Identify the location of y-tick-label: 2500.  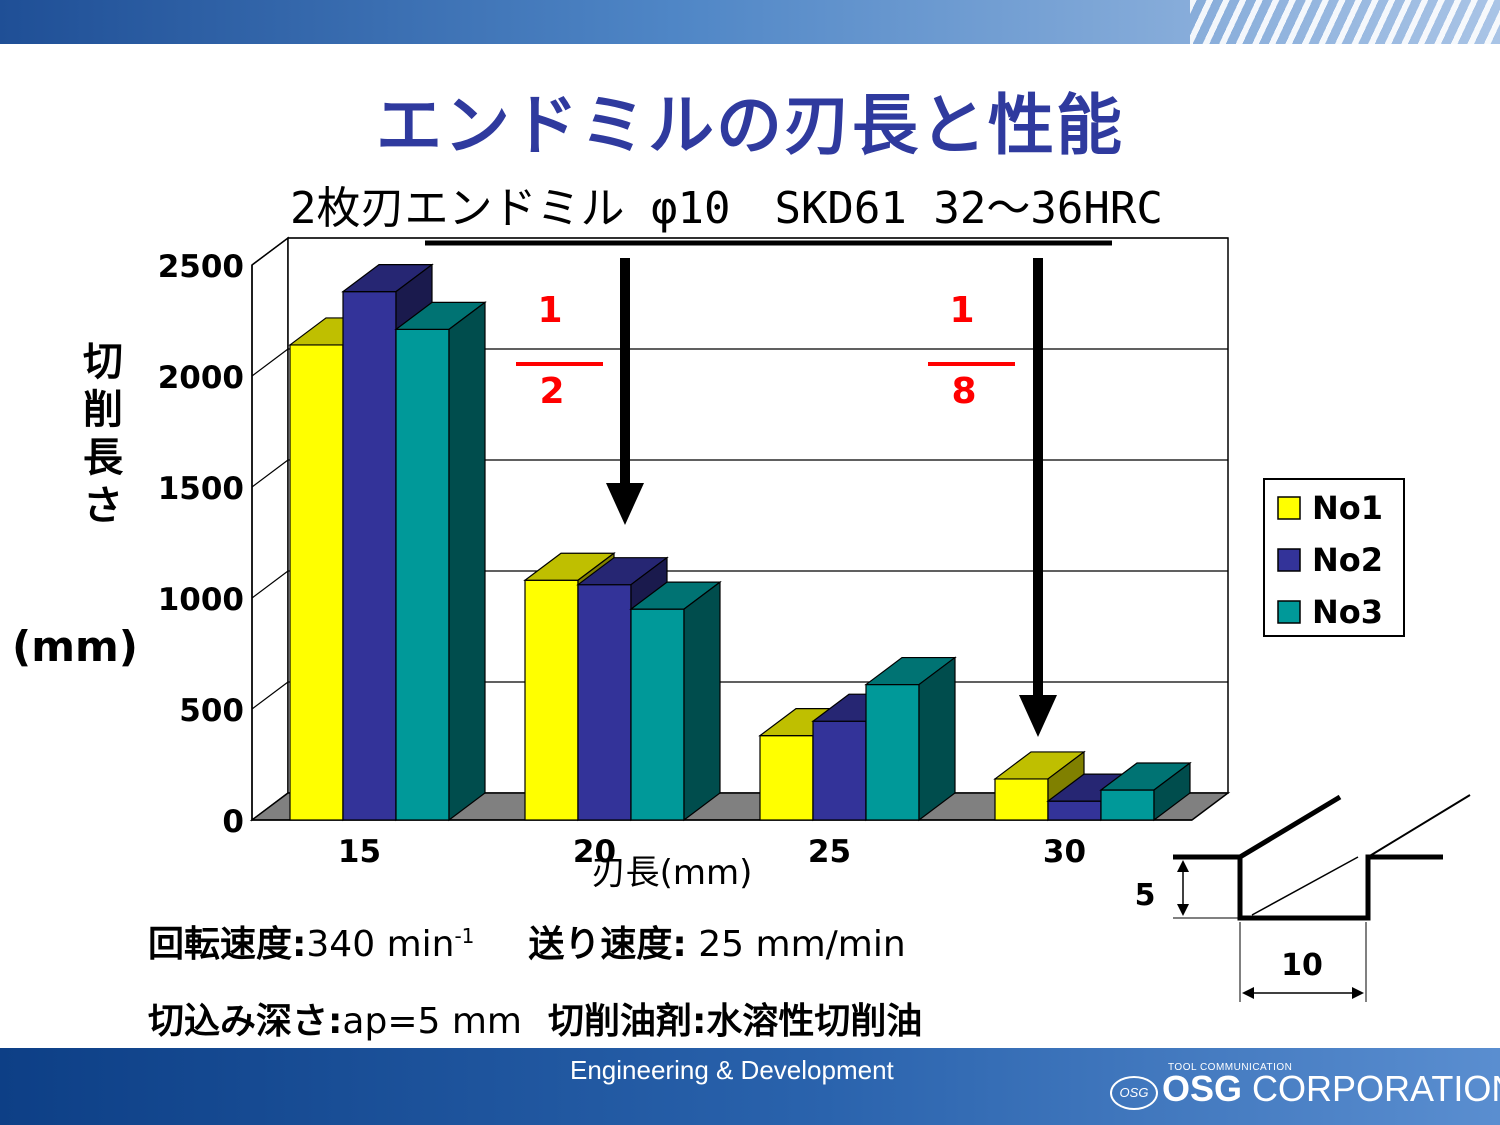
(201, 267).